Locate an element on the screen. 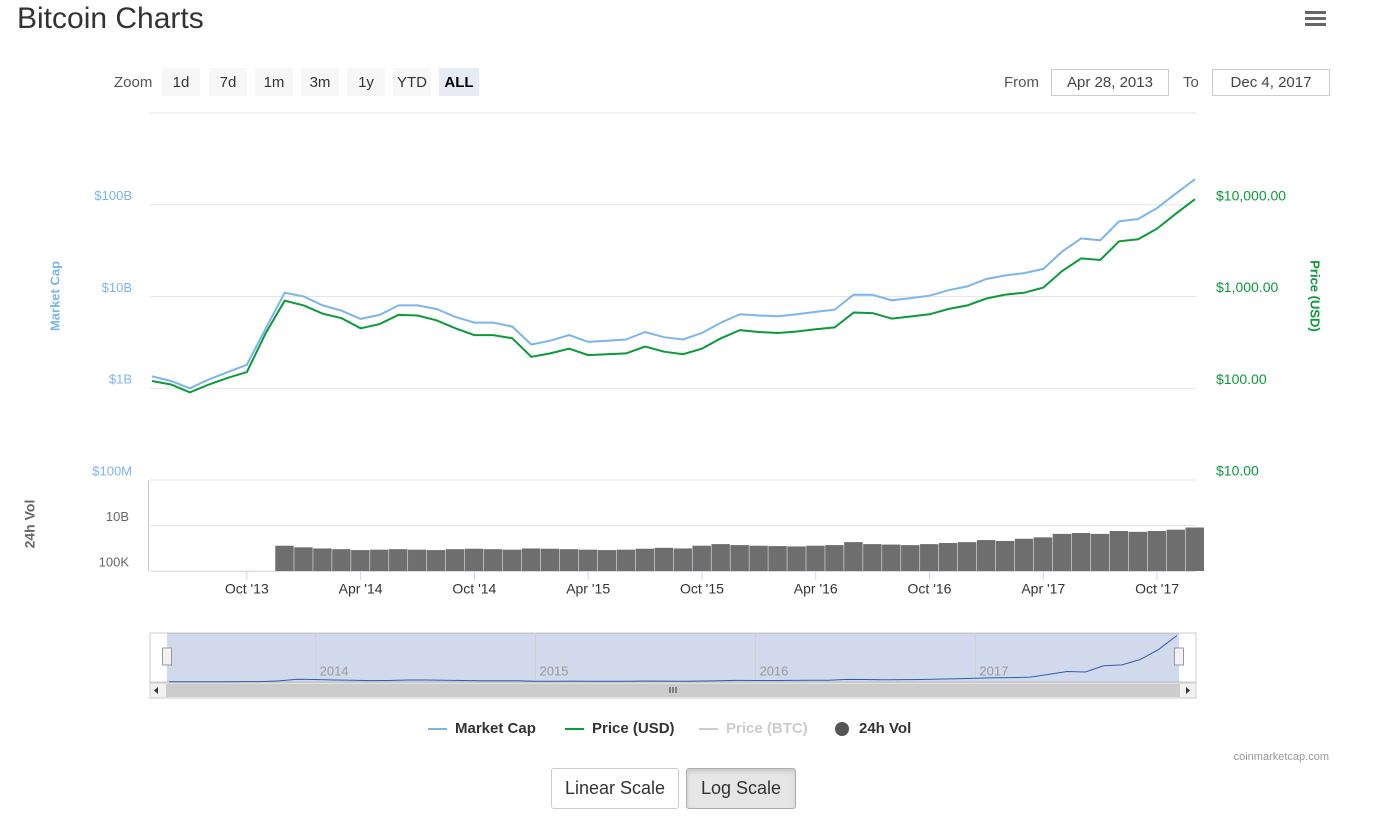 The image size is (1383, 833). navigator-range is located at coordinates (673, 657).